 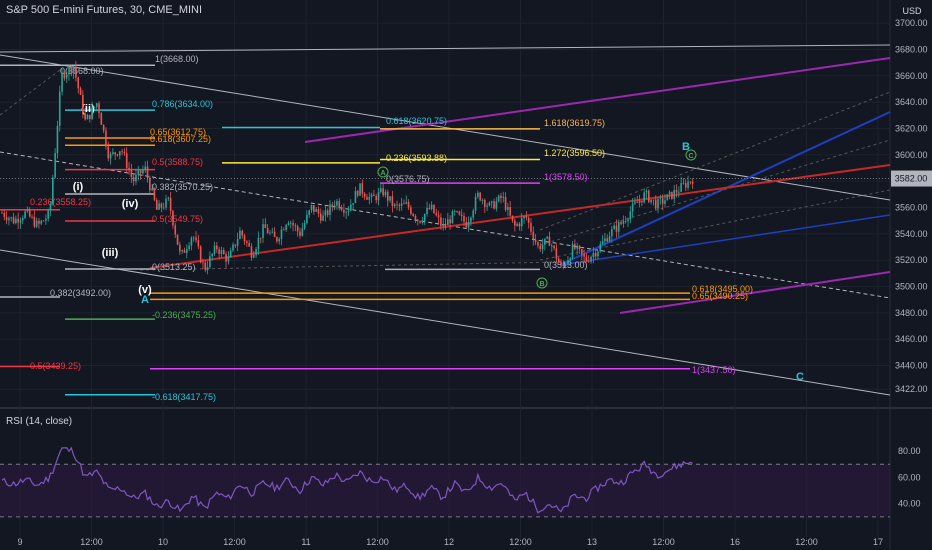 I want to click on last-price-label: 3582.00, so click(x=911, y=179).